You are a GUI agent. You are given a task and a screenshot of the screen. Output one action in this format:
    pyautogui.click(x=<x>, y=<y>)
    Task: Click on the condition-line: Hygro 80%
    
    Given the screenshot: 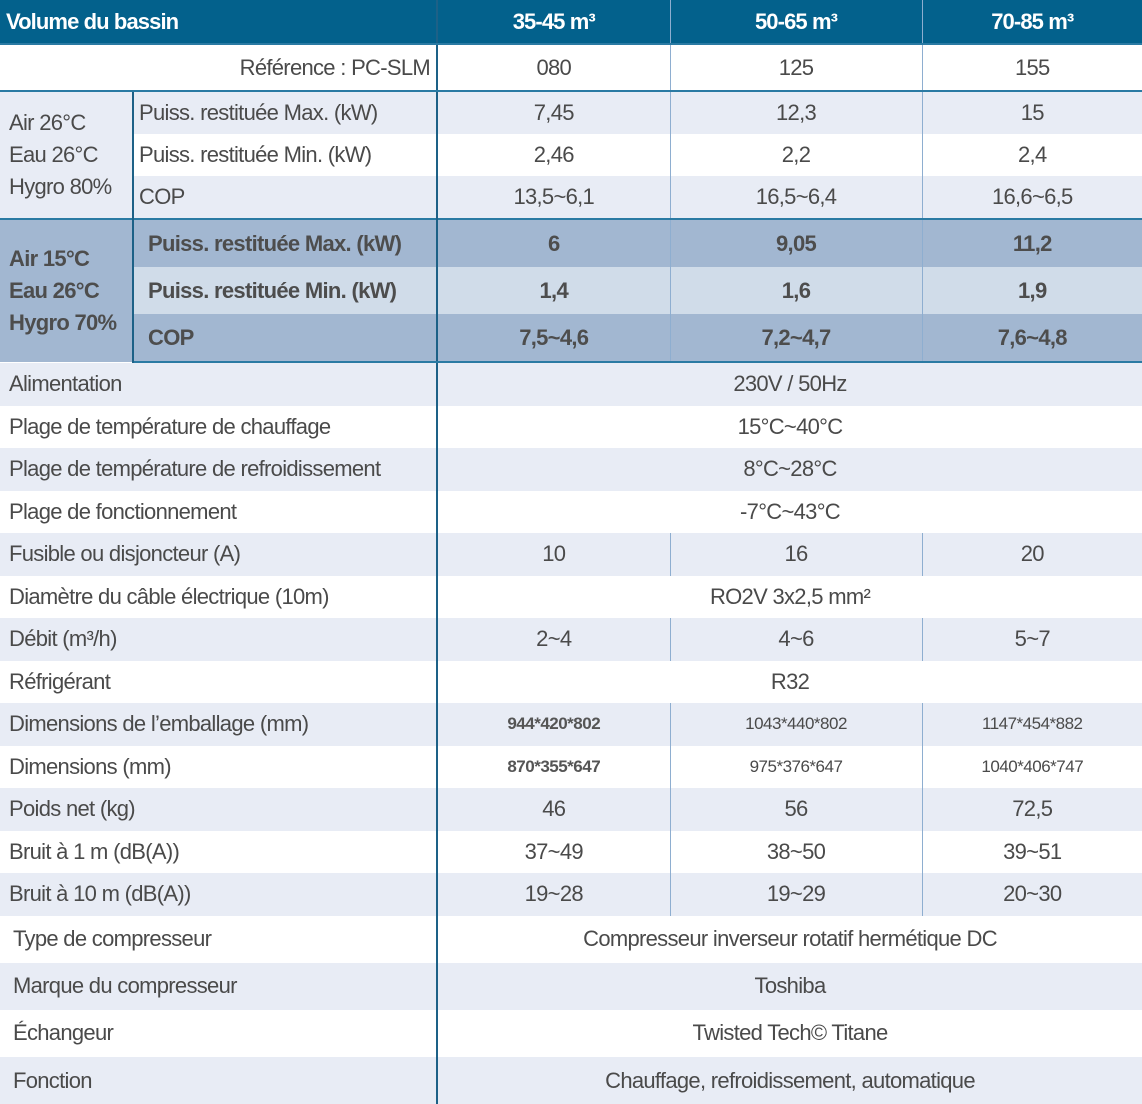 What is the action you would take?
    pyautogui.click(x=60, y=186)
    